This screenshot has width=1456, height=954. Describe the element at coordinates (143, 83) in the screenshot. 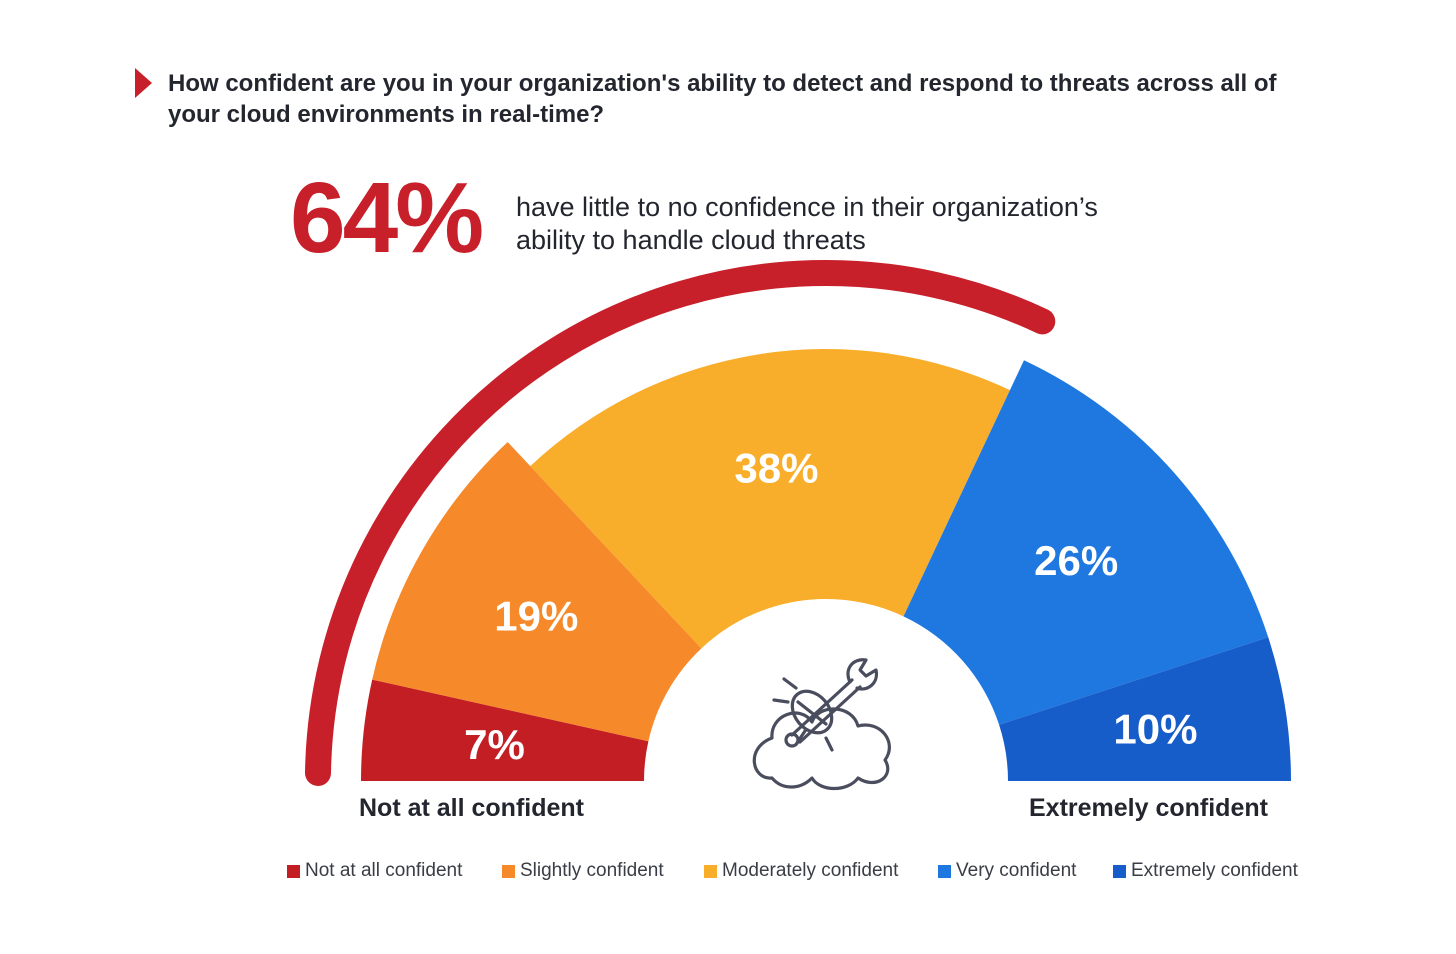

I see `question-marker-icon` at that location.